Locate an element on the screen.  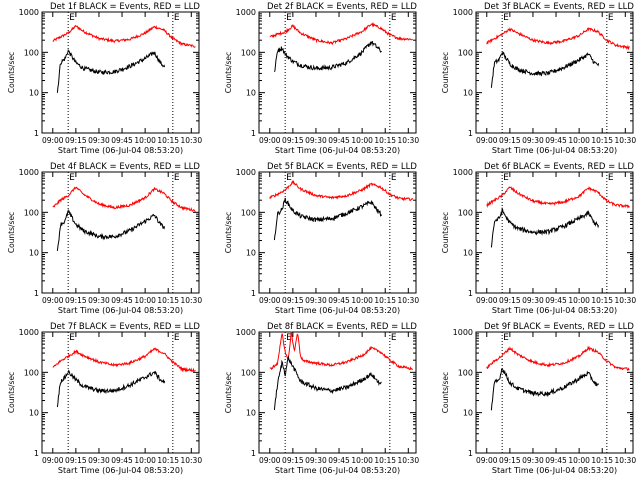
x-tick-label: 10:15 is located at coordinates (385, 140).